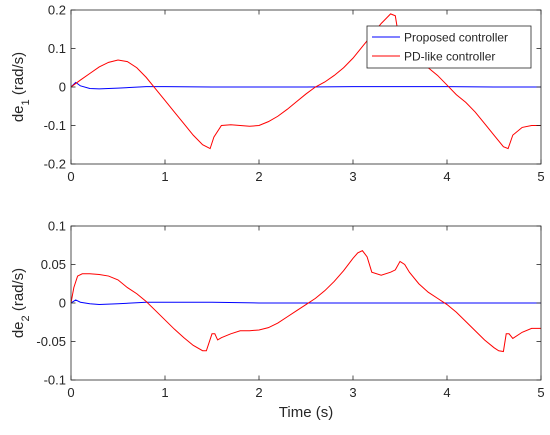  I want to click on top-x-tick-label: 0, so click(70, 176).